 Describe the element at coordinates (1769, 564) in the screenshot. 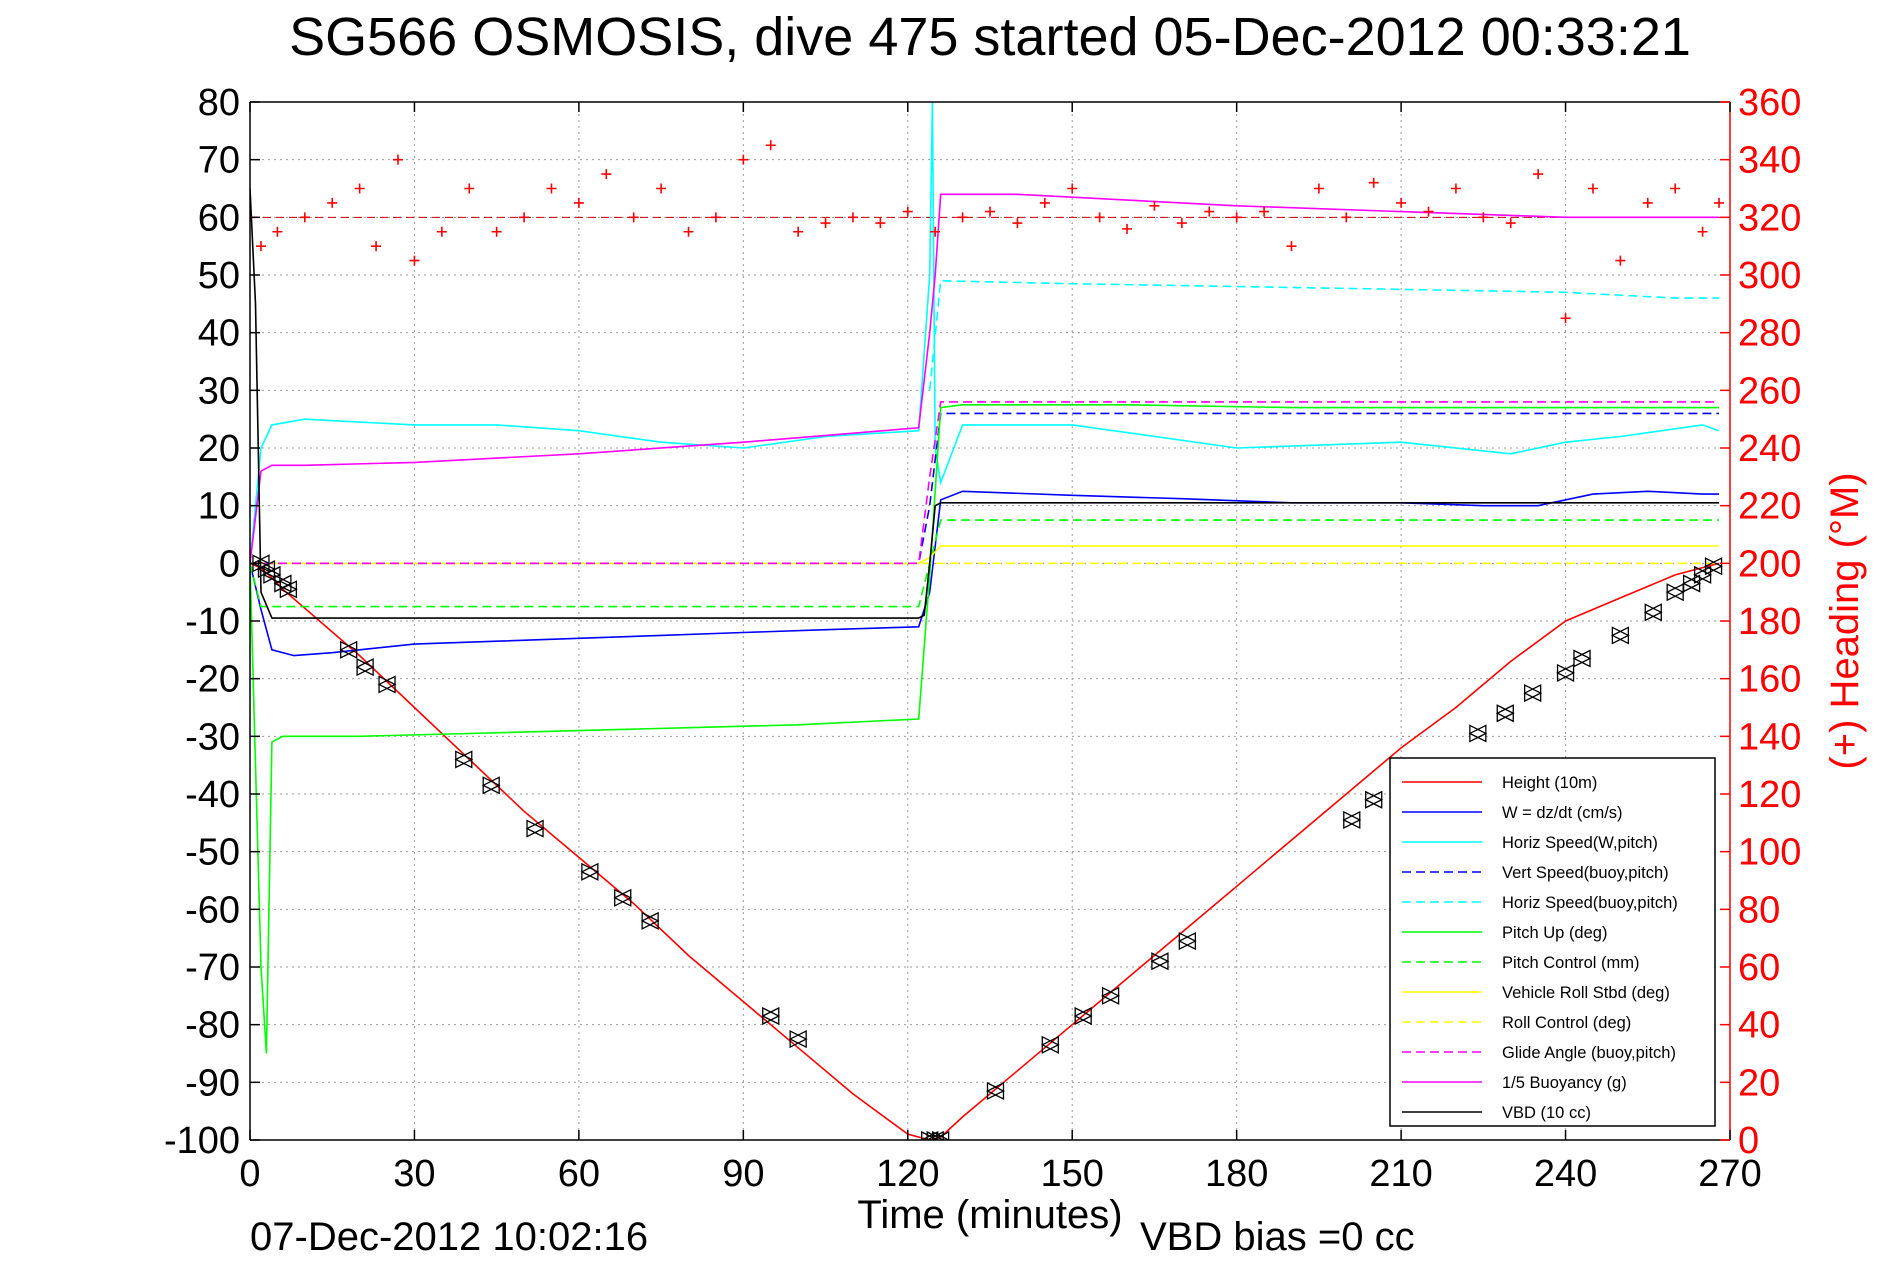

I see `y-right-tick-label: 200` at that location.